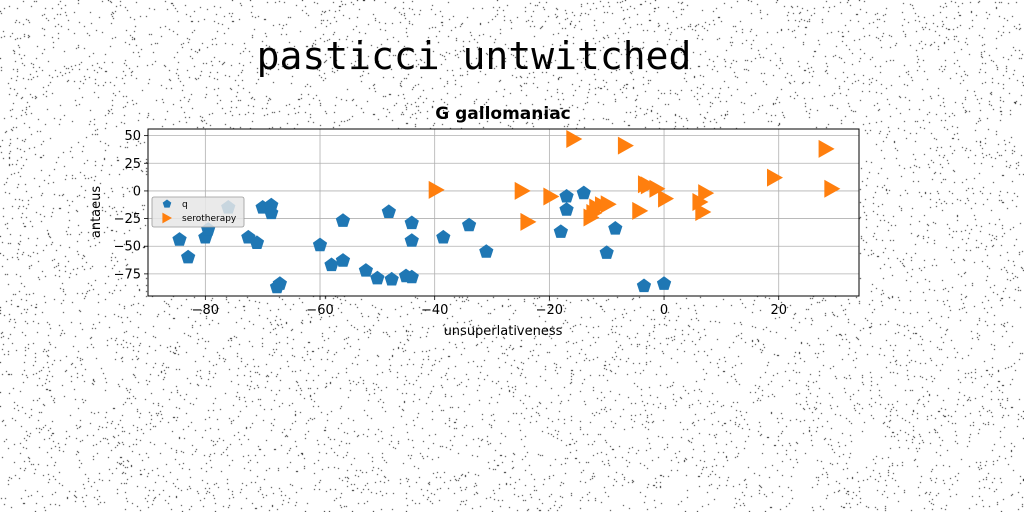  What do you see at coordinates (127, 247) in the screenshot?
I see `y-tick-label: −50` at bounding box center [127, 247].